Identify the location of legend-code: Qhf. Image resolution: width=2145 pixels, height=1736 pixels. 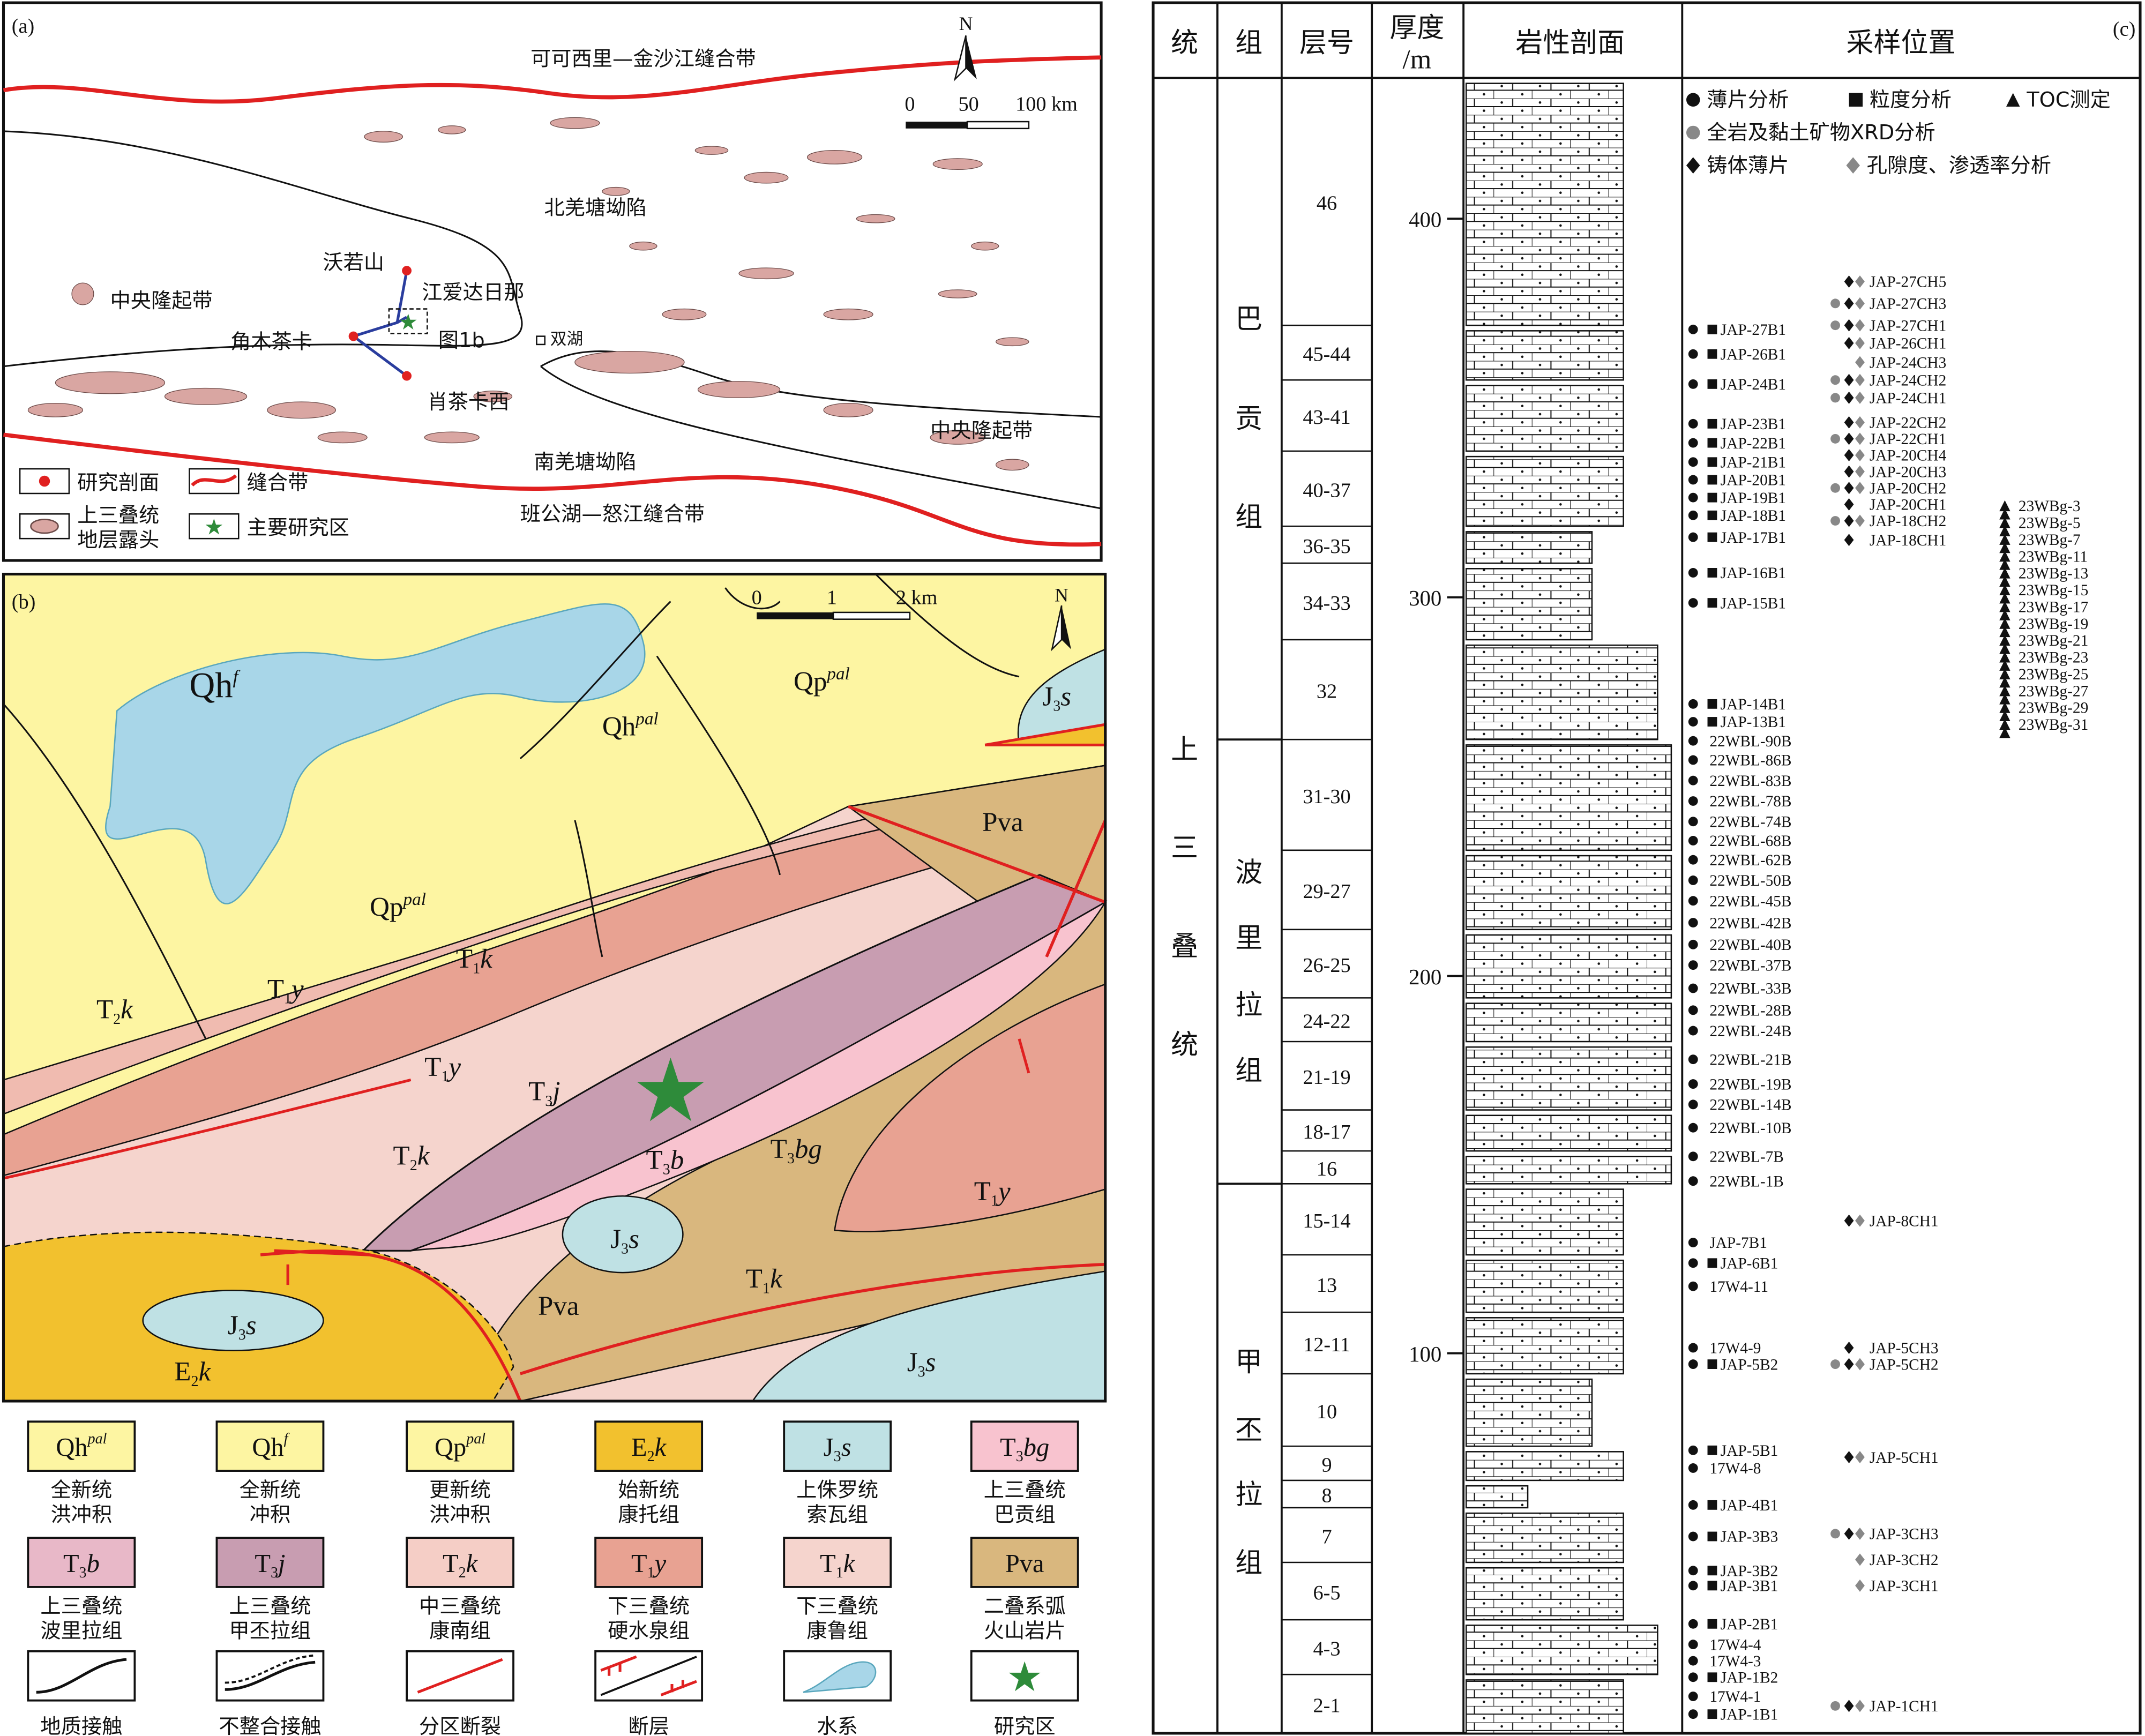
(271, 1446).